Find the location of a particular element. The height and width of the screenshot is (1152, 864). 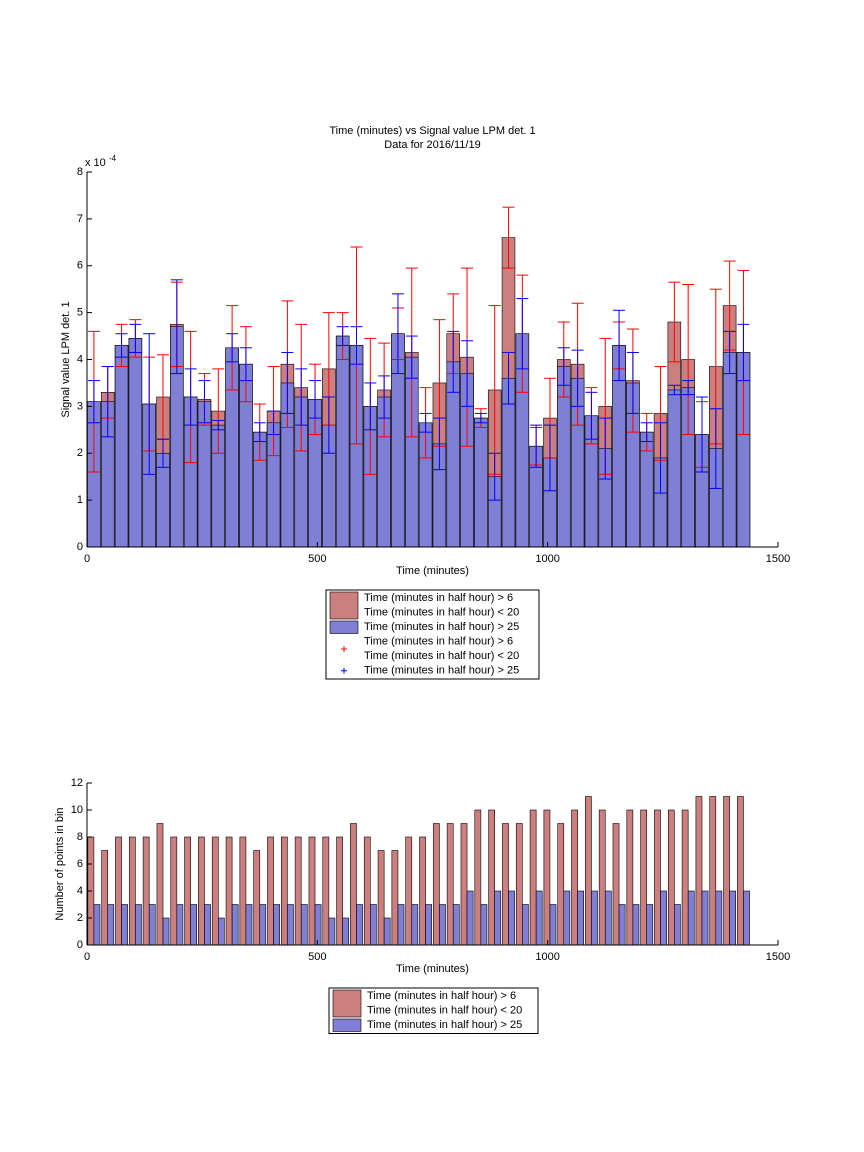

legend-label: Time (minutes in half hour) > 25 is located at coordinates (444, 1025).